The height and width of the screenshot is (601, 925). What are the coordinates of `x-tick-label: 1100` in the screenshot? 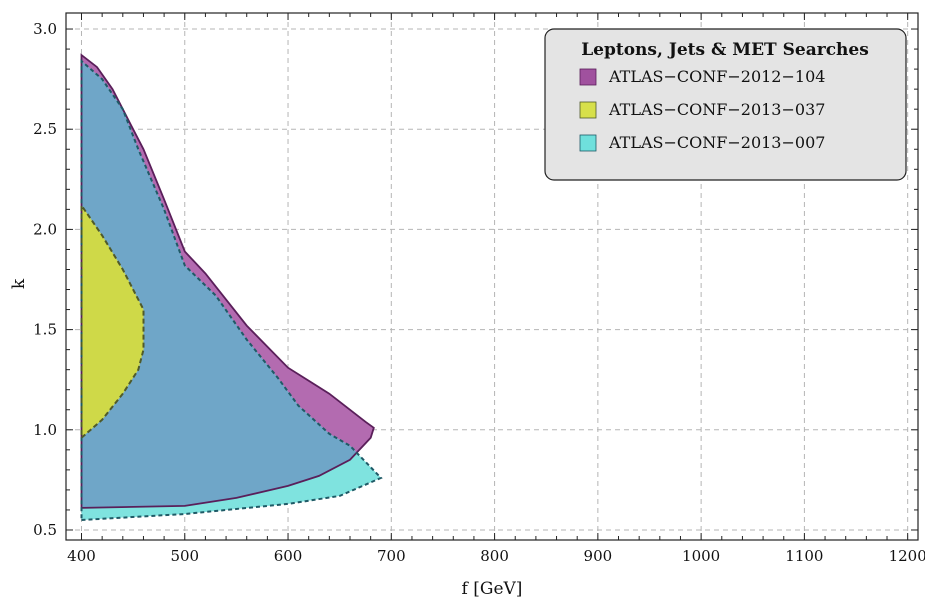 It's located at (804, 556).